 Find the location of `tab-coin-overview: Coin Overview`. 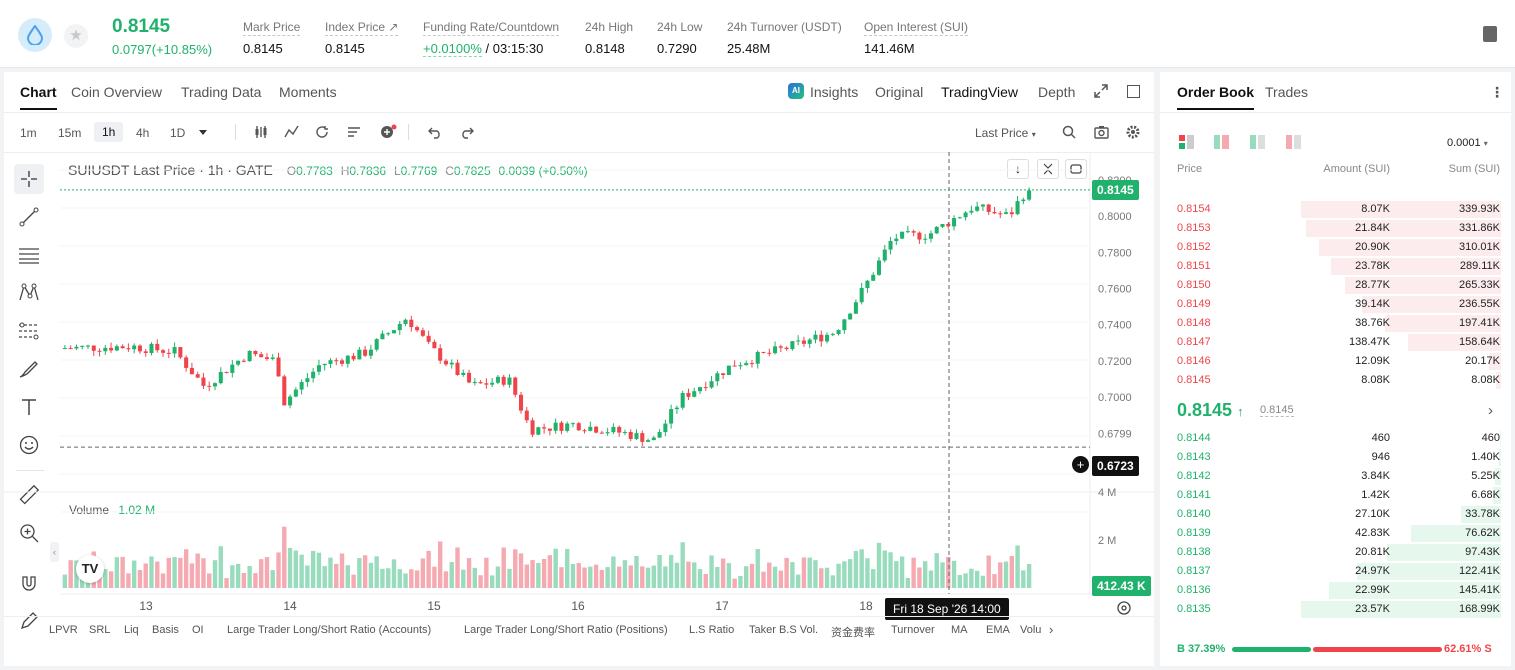

tab-coin-overview: Coin Overview is located at coordinates (117, 92).